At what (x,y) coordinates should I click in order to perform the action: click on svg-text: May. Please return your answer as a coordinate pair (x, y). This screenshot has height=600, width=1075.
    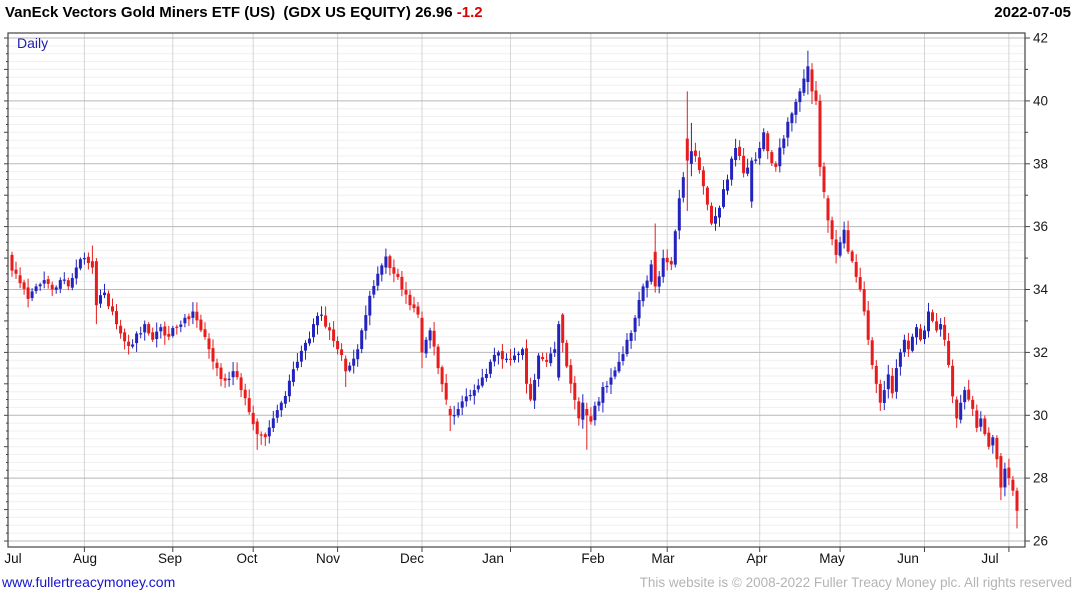
    Looking at the image, I should click on (832, 558).